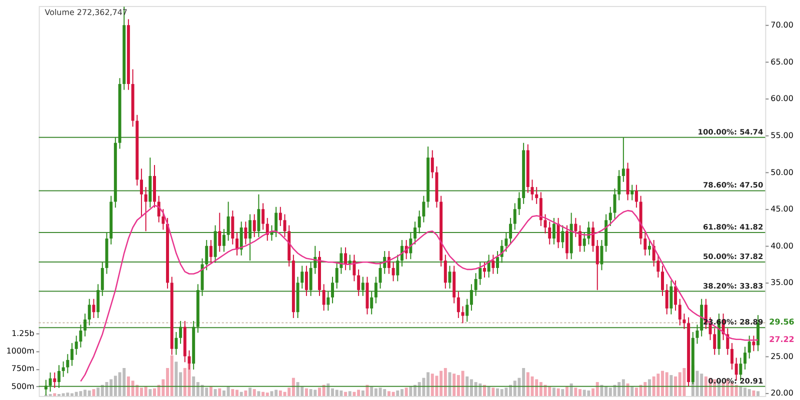 The width and height of the screenshot is (800, 400). I want to click on y2-tick-label: 500m, so click(23, 386).